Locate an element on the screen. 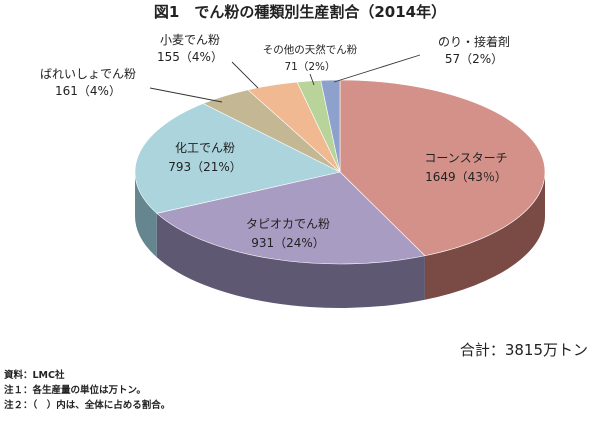 The image size is (600, 421). chart-title: 図1 でん粉の種類別生産割合（2014年） is located at coordinates (300, 12).